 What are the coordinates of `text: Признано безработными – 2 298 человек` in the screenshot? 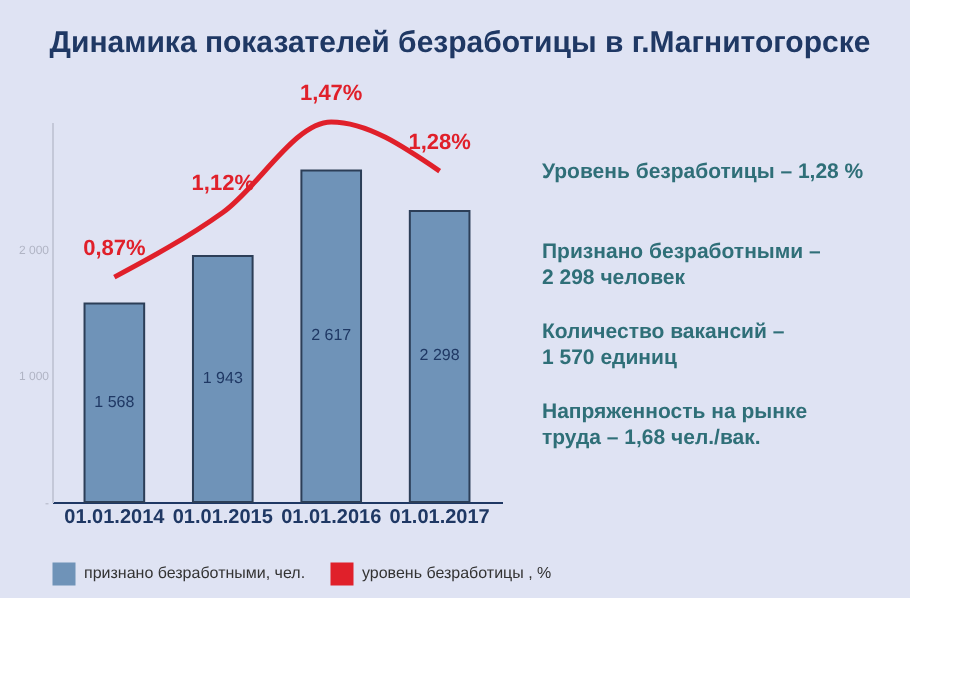 It's located at (682, 265).